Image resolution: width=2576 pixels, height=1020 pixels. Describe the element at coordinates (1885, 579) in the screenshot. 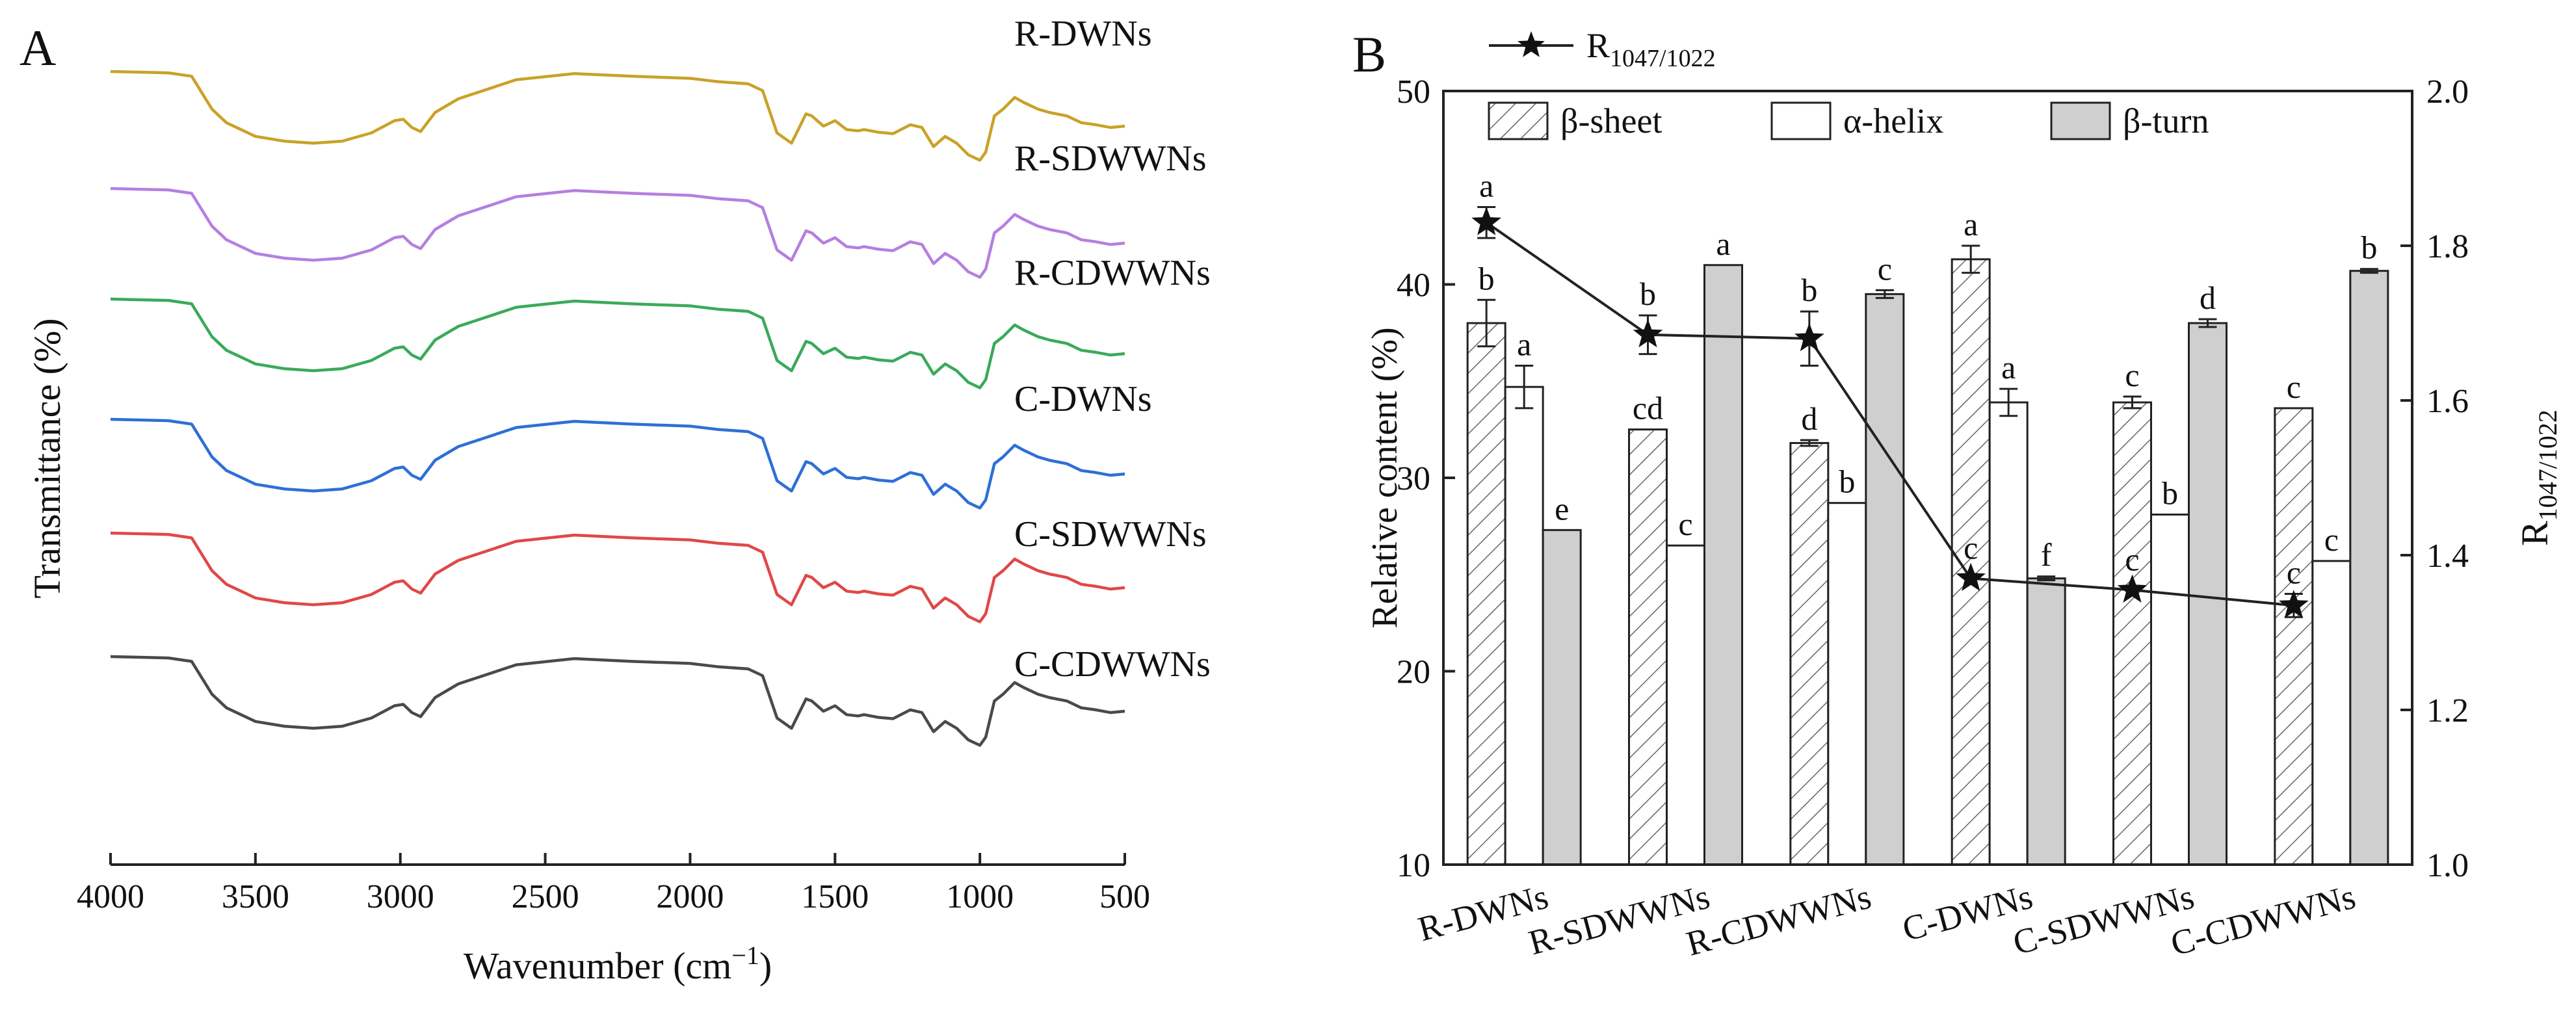

I see `bar-β-turn-R-CDWWNs` at that location.